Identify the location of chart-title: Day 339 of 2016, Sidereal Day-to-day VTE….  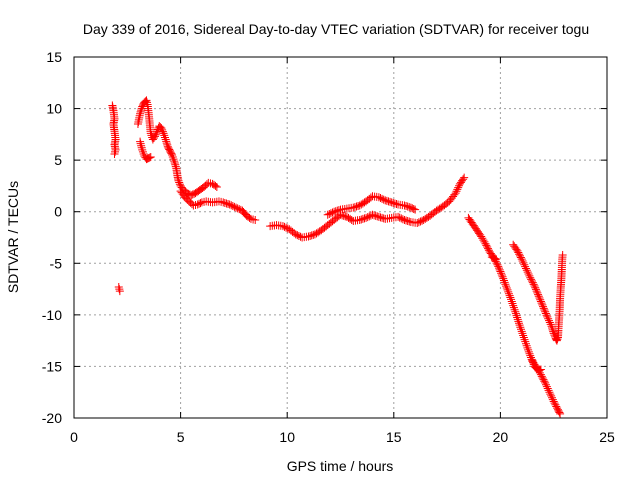
(336, 29).